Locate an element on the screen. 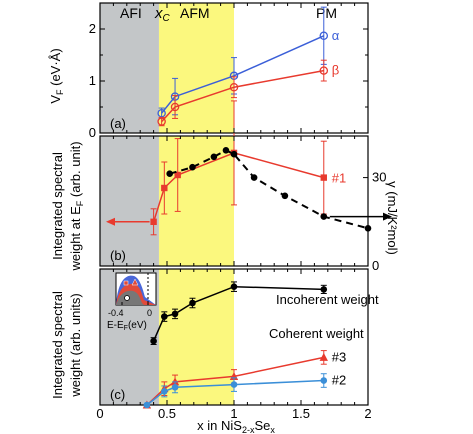 The image size is (473, 434). inset-tick-label: 0 is located at coordinates (149, 313).